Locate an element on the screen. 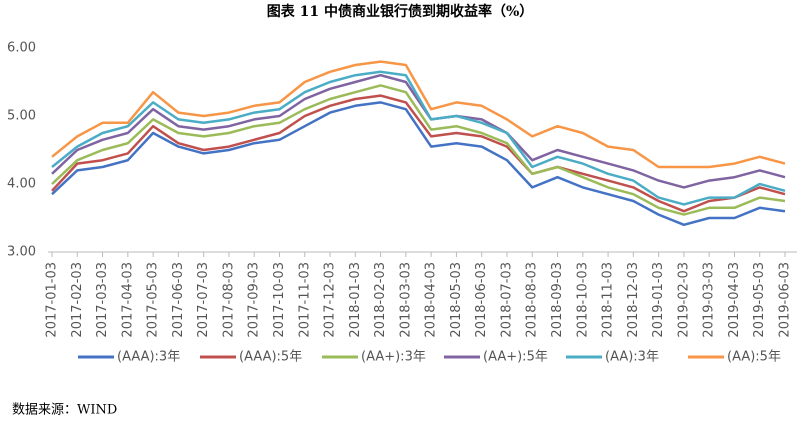  x-tick-label: 2018-02-03 is located at coordinates (380, 300).